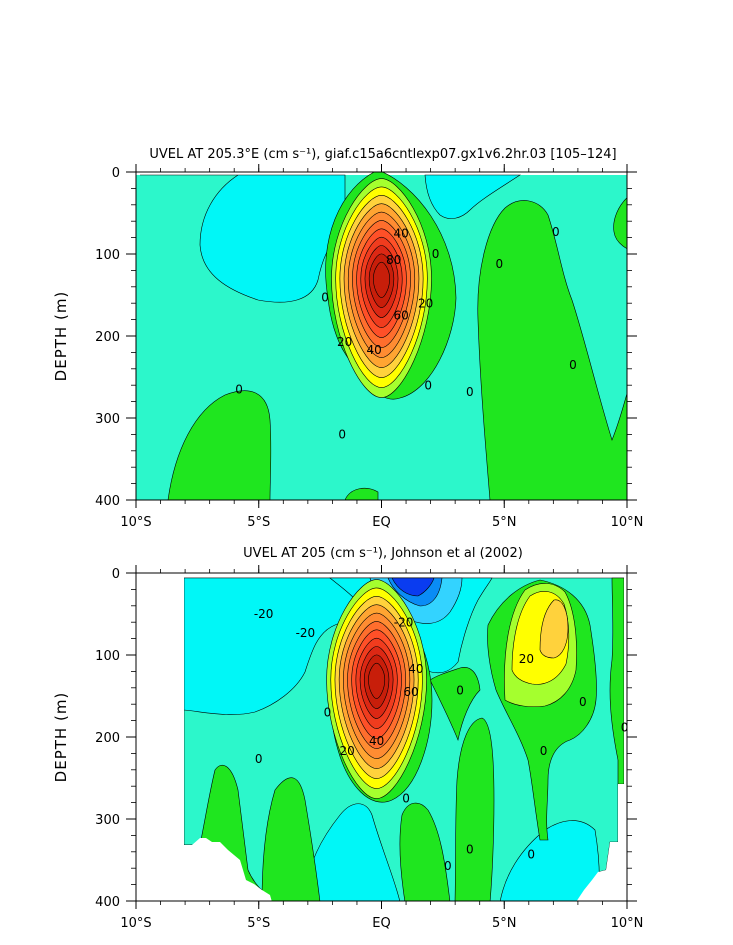  What do you see at coordinates (107, 337) in the screenshot?
I see `top-y-tick-label: 200` at bounding box center [107, 337].